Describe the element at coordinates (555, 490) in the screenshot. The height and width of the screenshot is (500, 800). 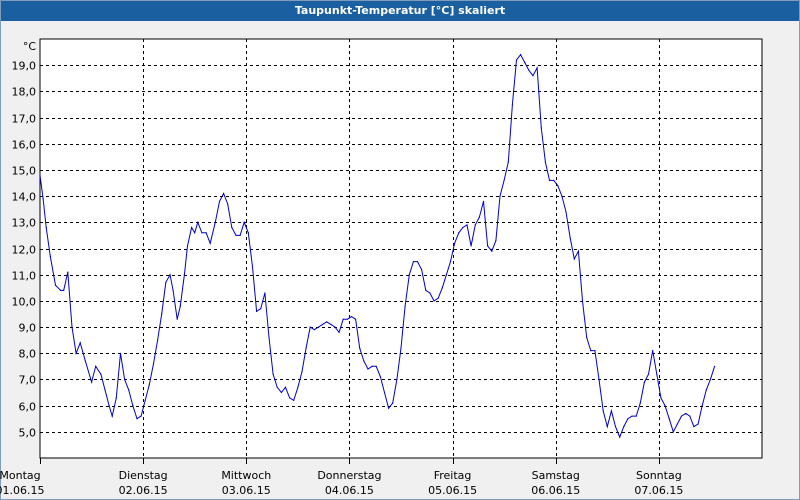
I see `x-tick-date: 06.06.15` at that location.